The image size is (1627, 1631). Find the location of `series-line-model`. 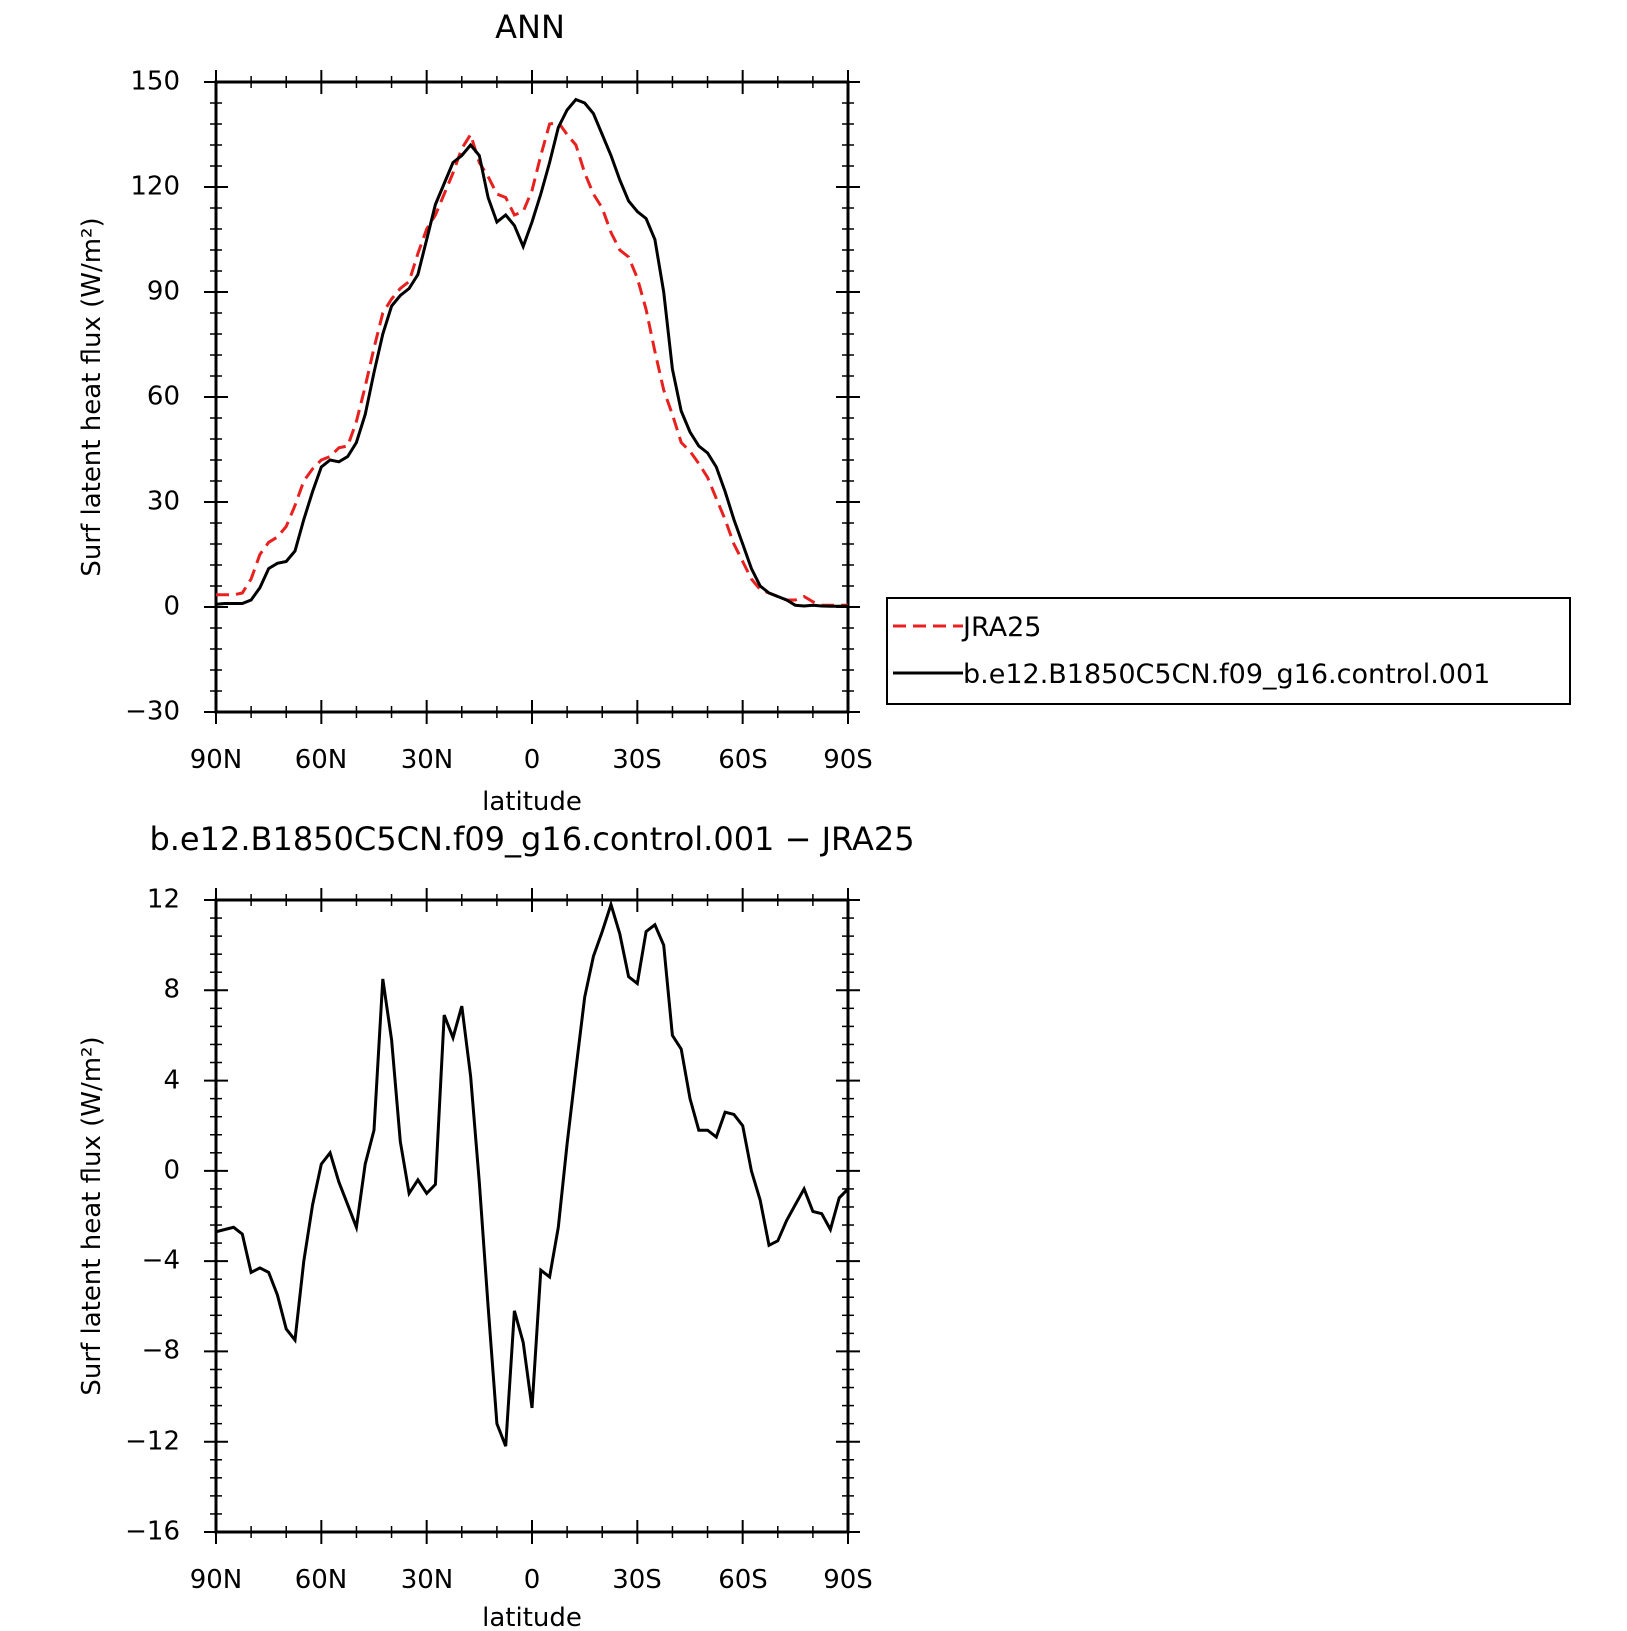

series-line-model is located at coordinates (531, 352).